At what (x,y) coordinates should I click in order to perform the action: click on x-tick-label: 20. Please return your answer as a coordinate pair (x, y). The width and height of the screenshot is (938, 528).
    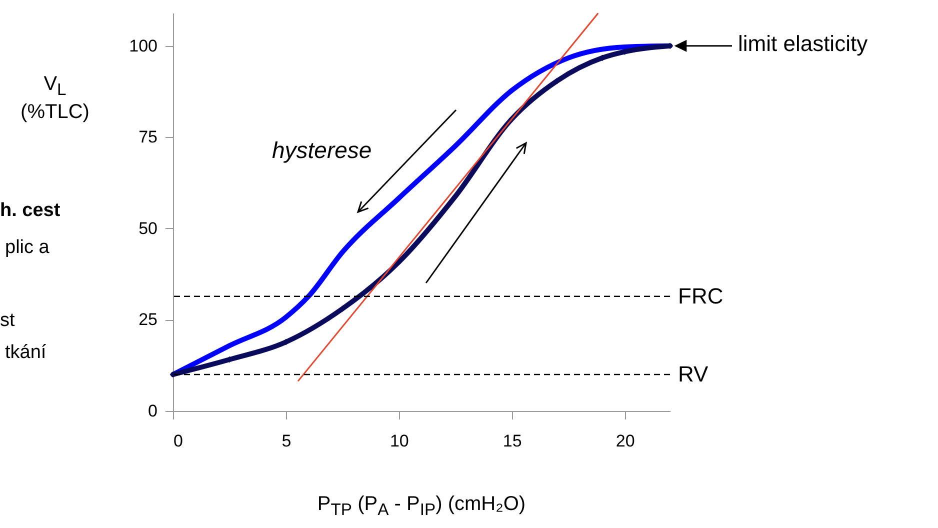
    Looking at the image, I should click on (625, 441).